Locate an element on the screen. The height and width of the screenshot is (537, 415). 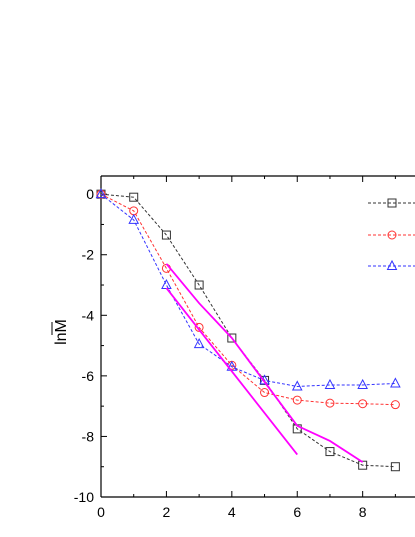
x-tick-label: 6 is located at coordinates (297, 512).